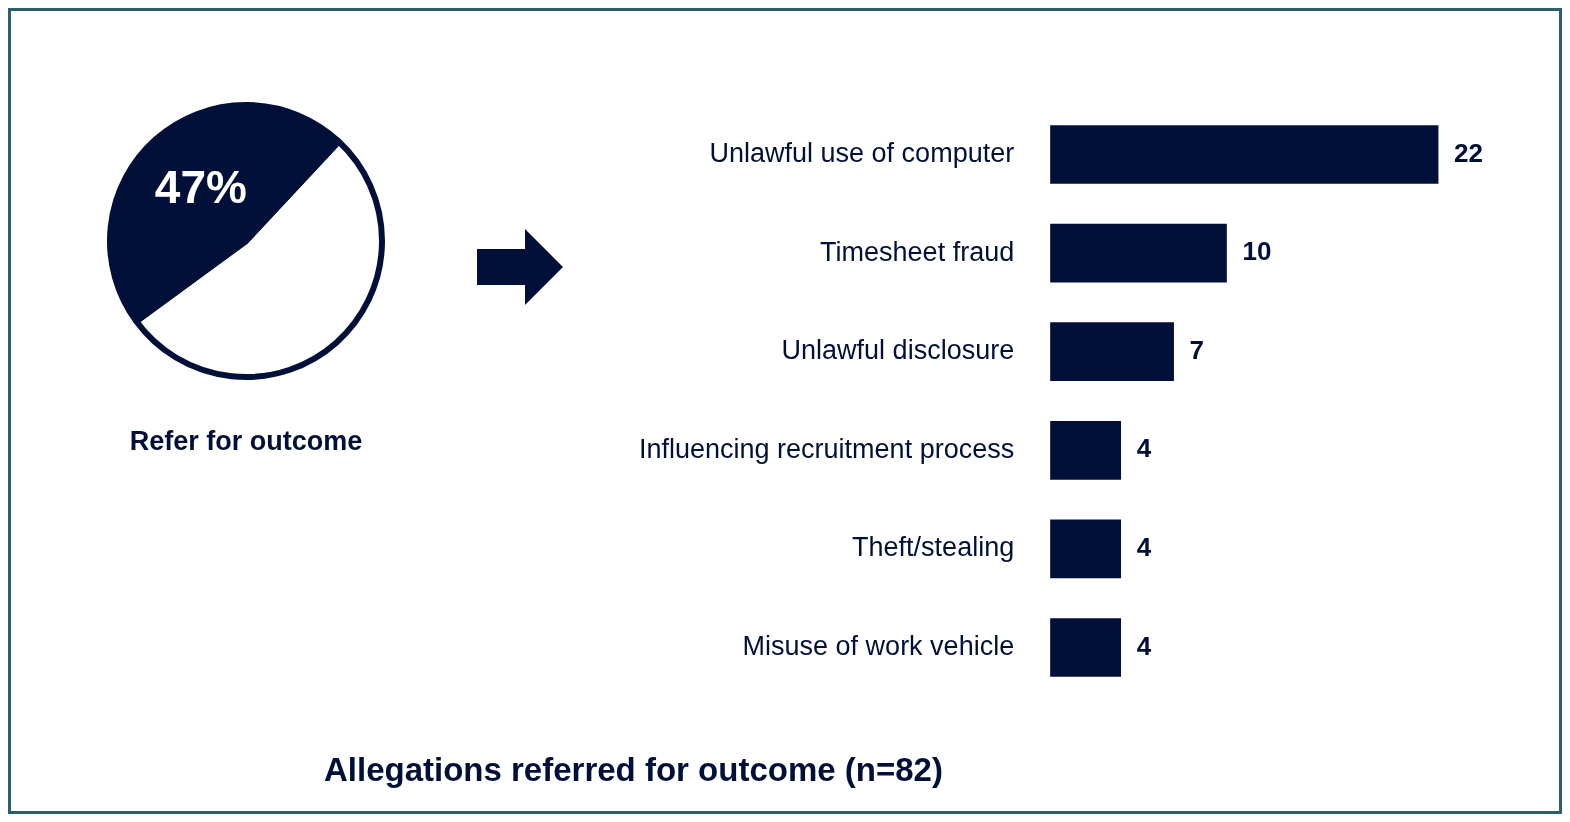  Describe the element at coordinates (898, 350) in the screenshot. I see `y-tick-label: Unlawful disclosure` at that location.